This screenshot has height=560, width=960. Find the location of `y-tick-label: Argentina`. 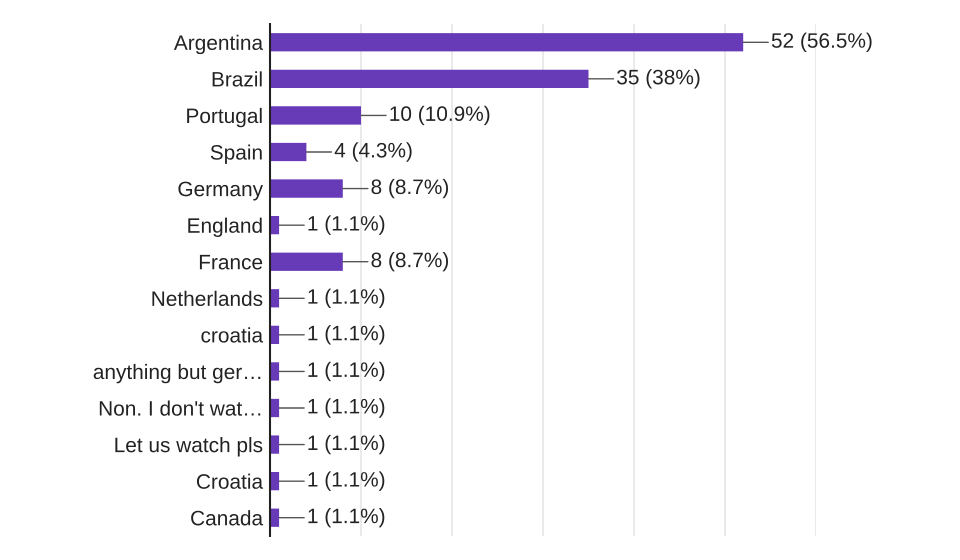

y-tick-label: Argentina is located at coordinates (219, 44).